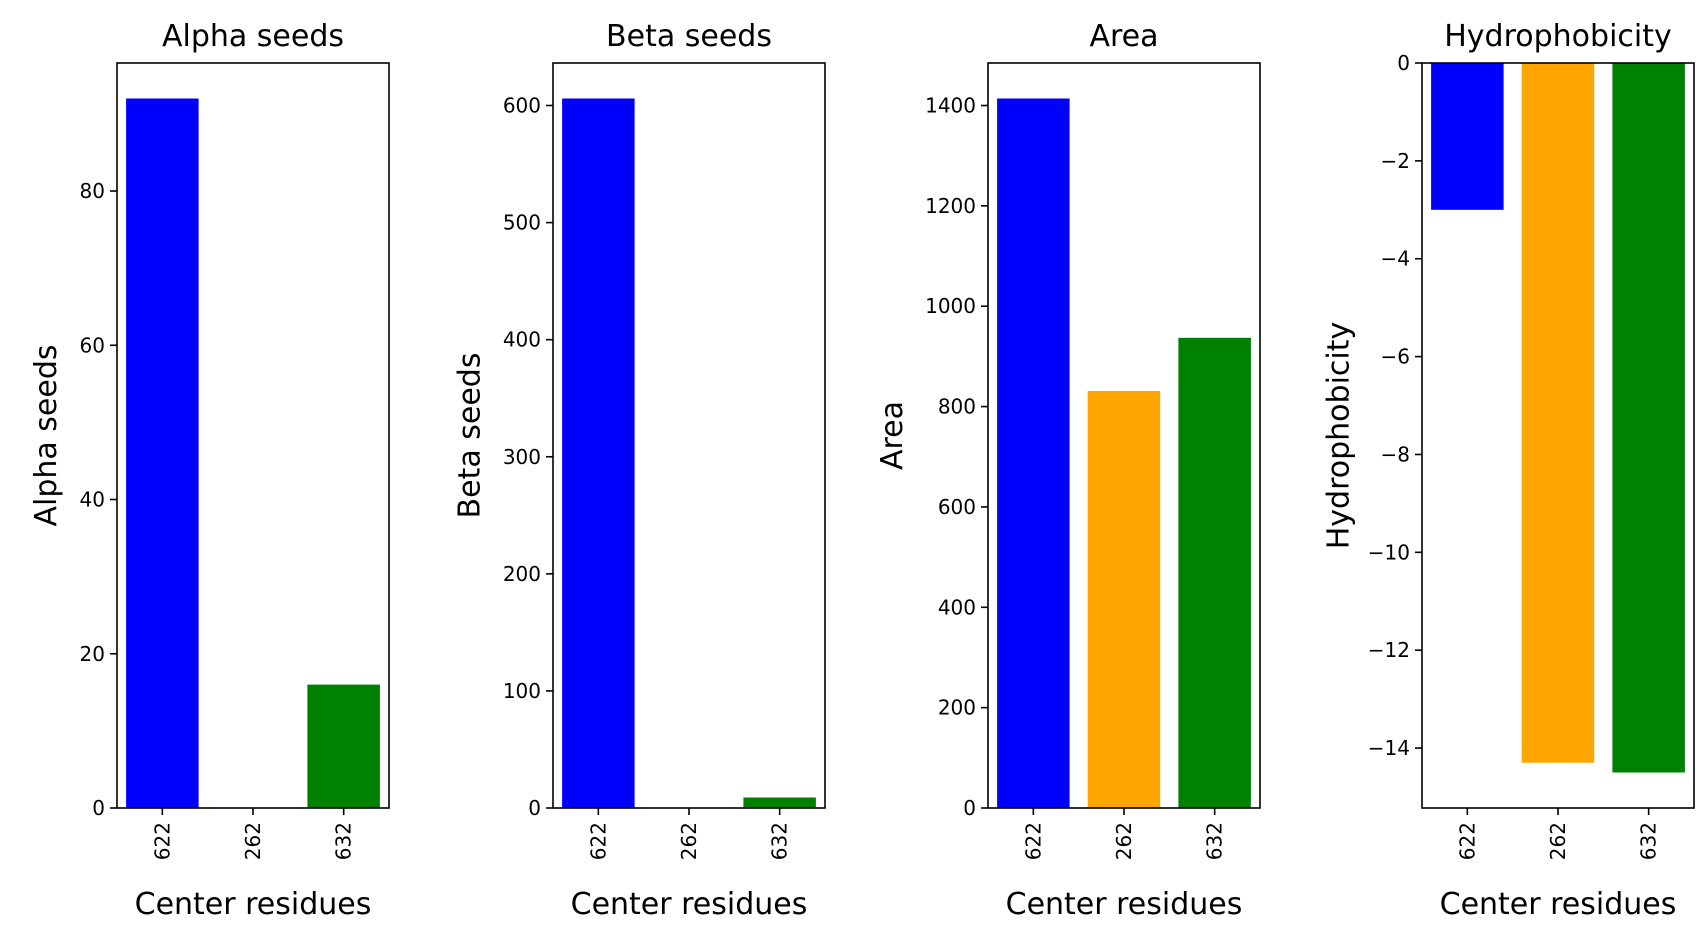  What do you see at coordinates (950, 306) in the screenshot?
I see `y-tick-label: 1000` at bounding box center [950, 306].